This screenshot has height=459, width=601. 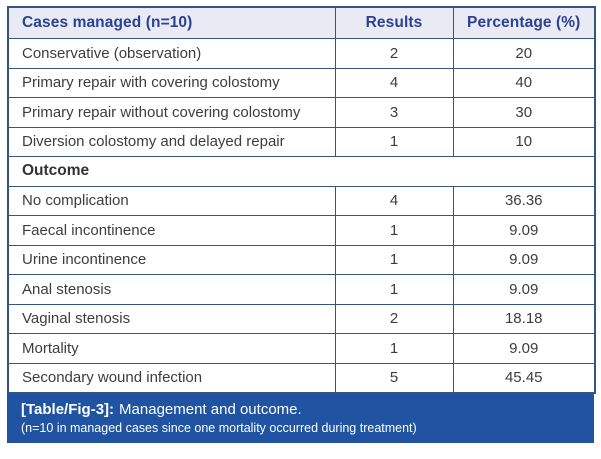 I want to click on table-row: Secondary wound infection 5 45.45, so click(x=301, y=378).